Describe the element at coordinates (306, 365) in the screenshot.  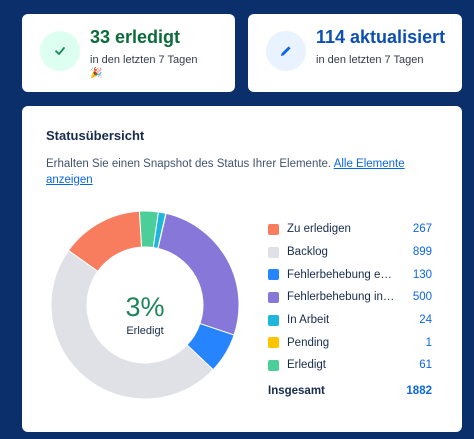
I see `legend-label: Erledigt` at that location.